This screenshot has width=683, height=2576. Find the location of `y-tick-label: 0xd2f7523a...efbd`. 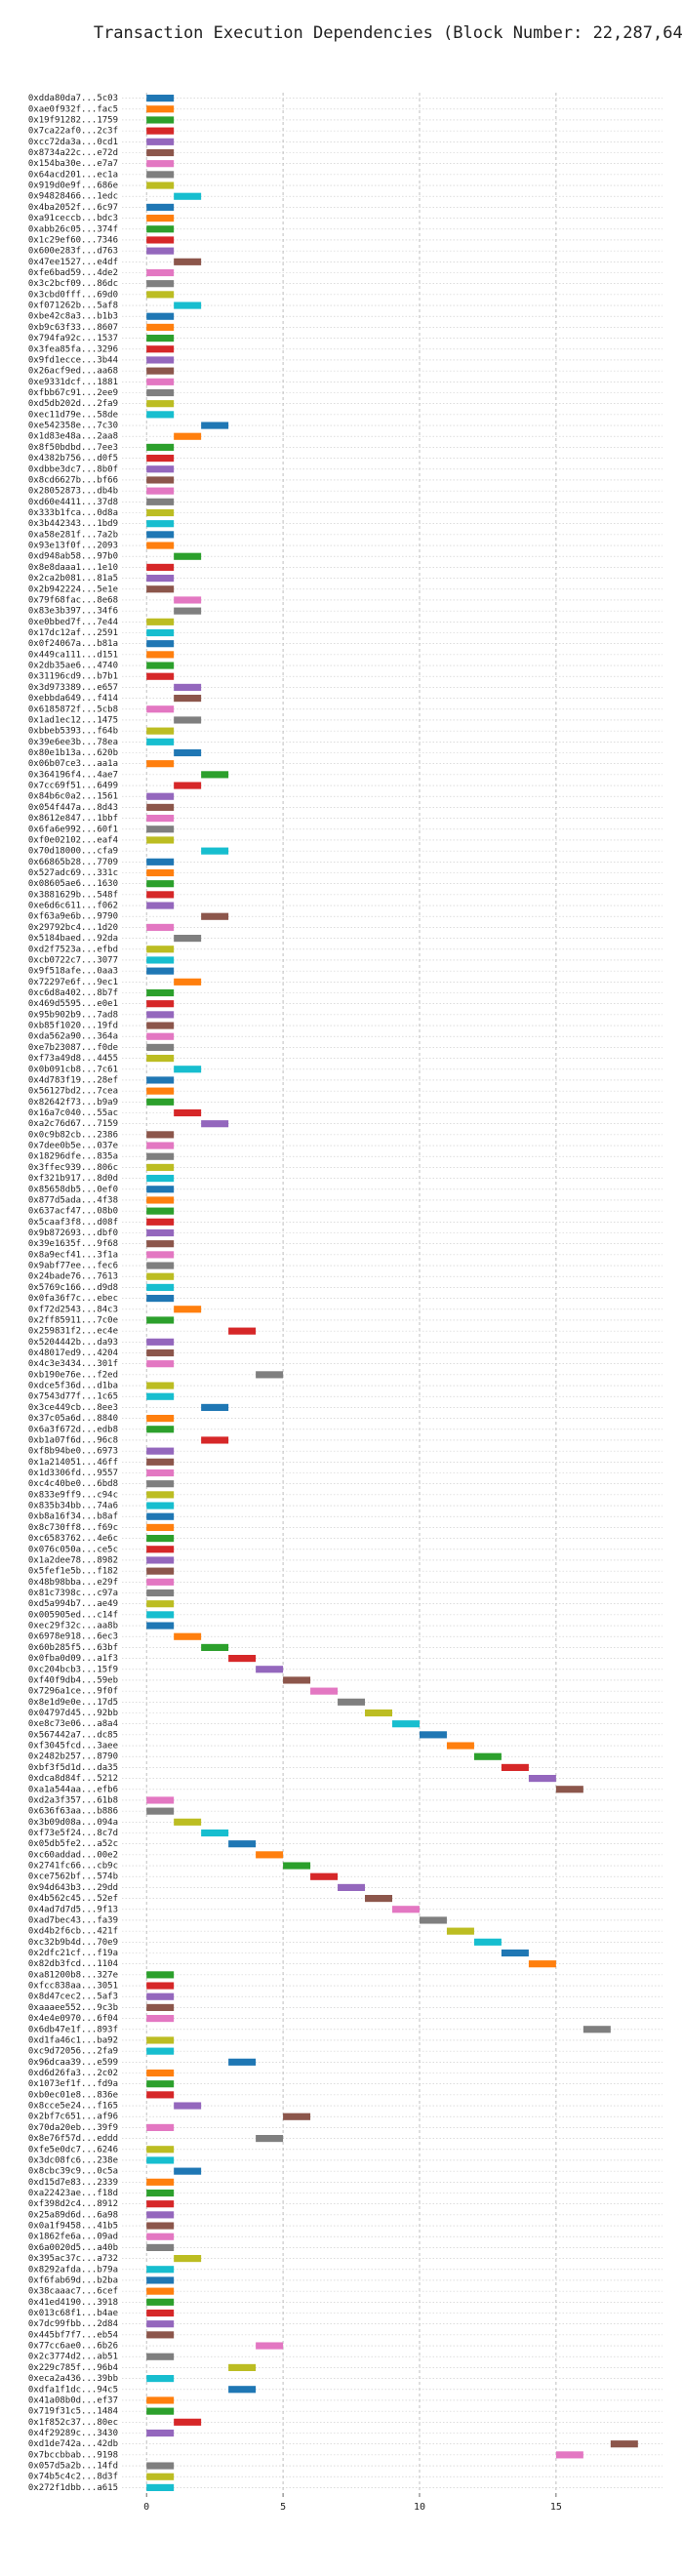

y-tick-label: 0xd2f7523a...efbd is located at coordinates (73, 949).